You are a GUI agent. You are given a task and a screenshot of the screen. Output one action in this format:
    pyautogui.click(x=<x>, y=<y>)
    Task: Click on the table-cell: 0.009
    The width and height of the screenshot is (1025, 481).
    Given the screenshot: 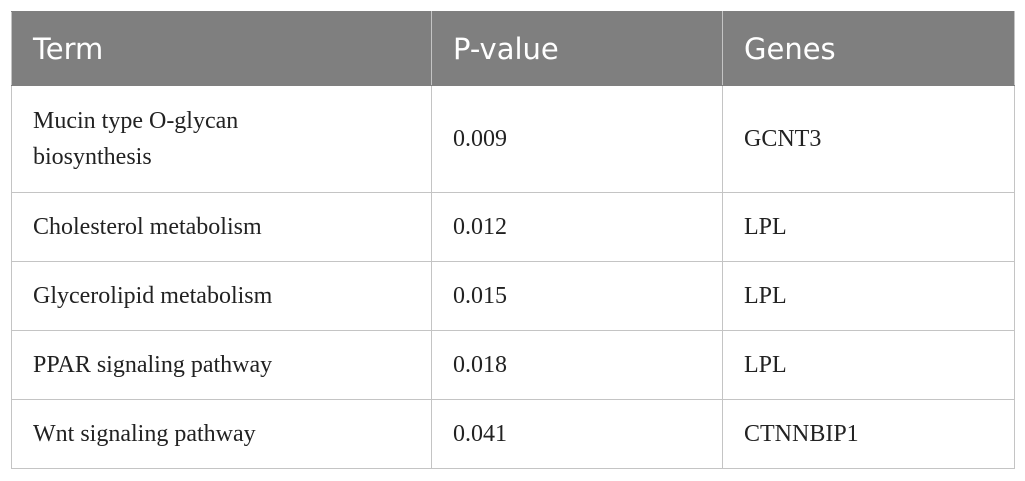 What is the action you would take?
    pyautogui.click(x=577, y=139)
    